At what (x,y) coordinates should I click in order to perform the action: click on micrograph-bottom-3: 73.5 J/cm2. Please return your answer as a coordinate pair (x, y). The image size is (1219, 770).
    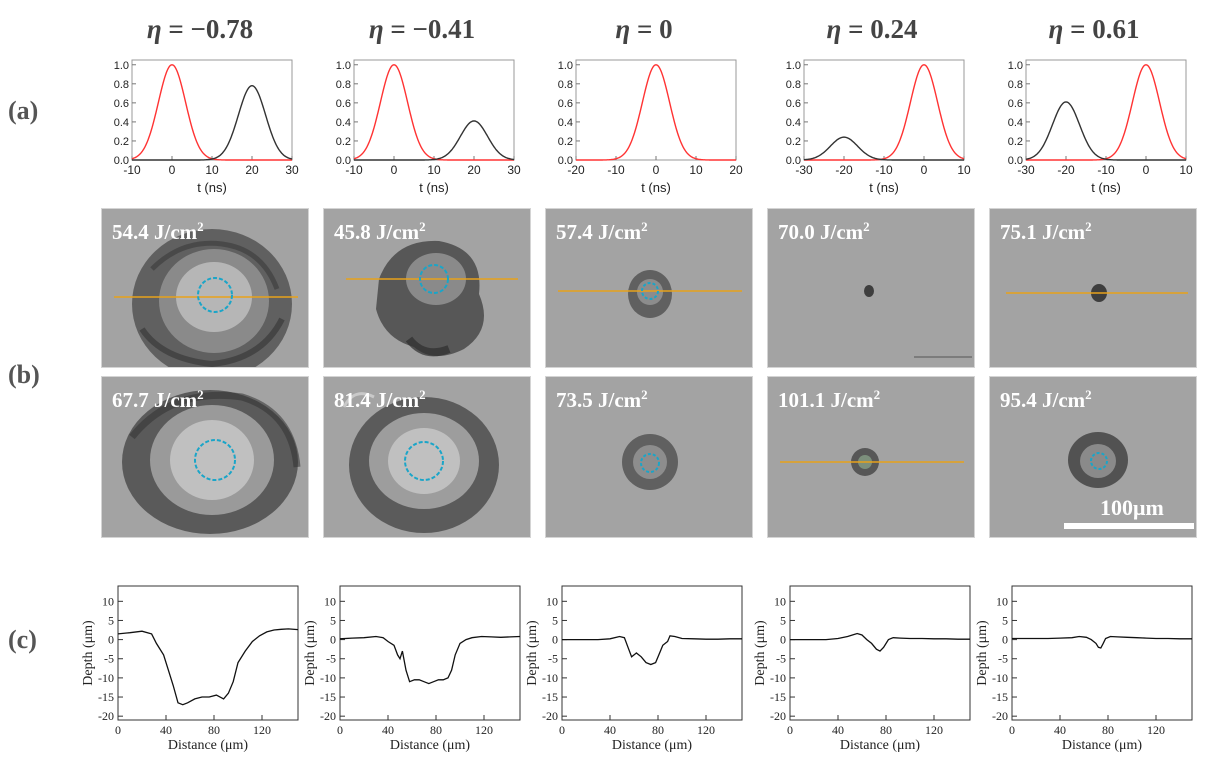
    Looking at the image, I should click on (649, 457).